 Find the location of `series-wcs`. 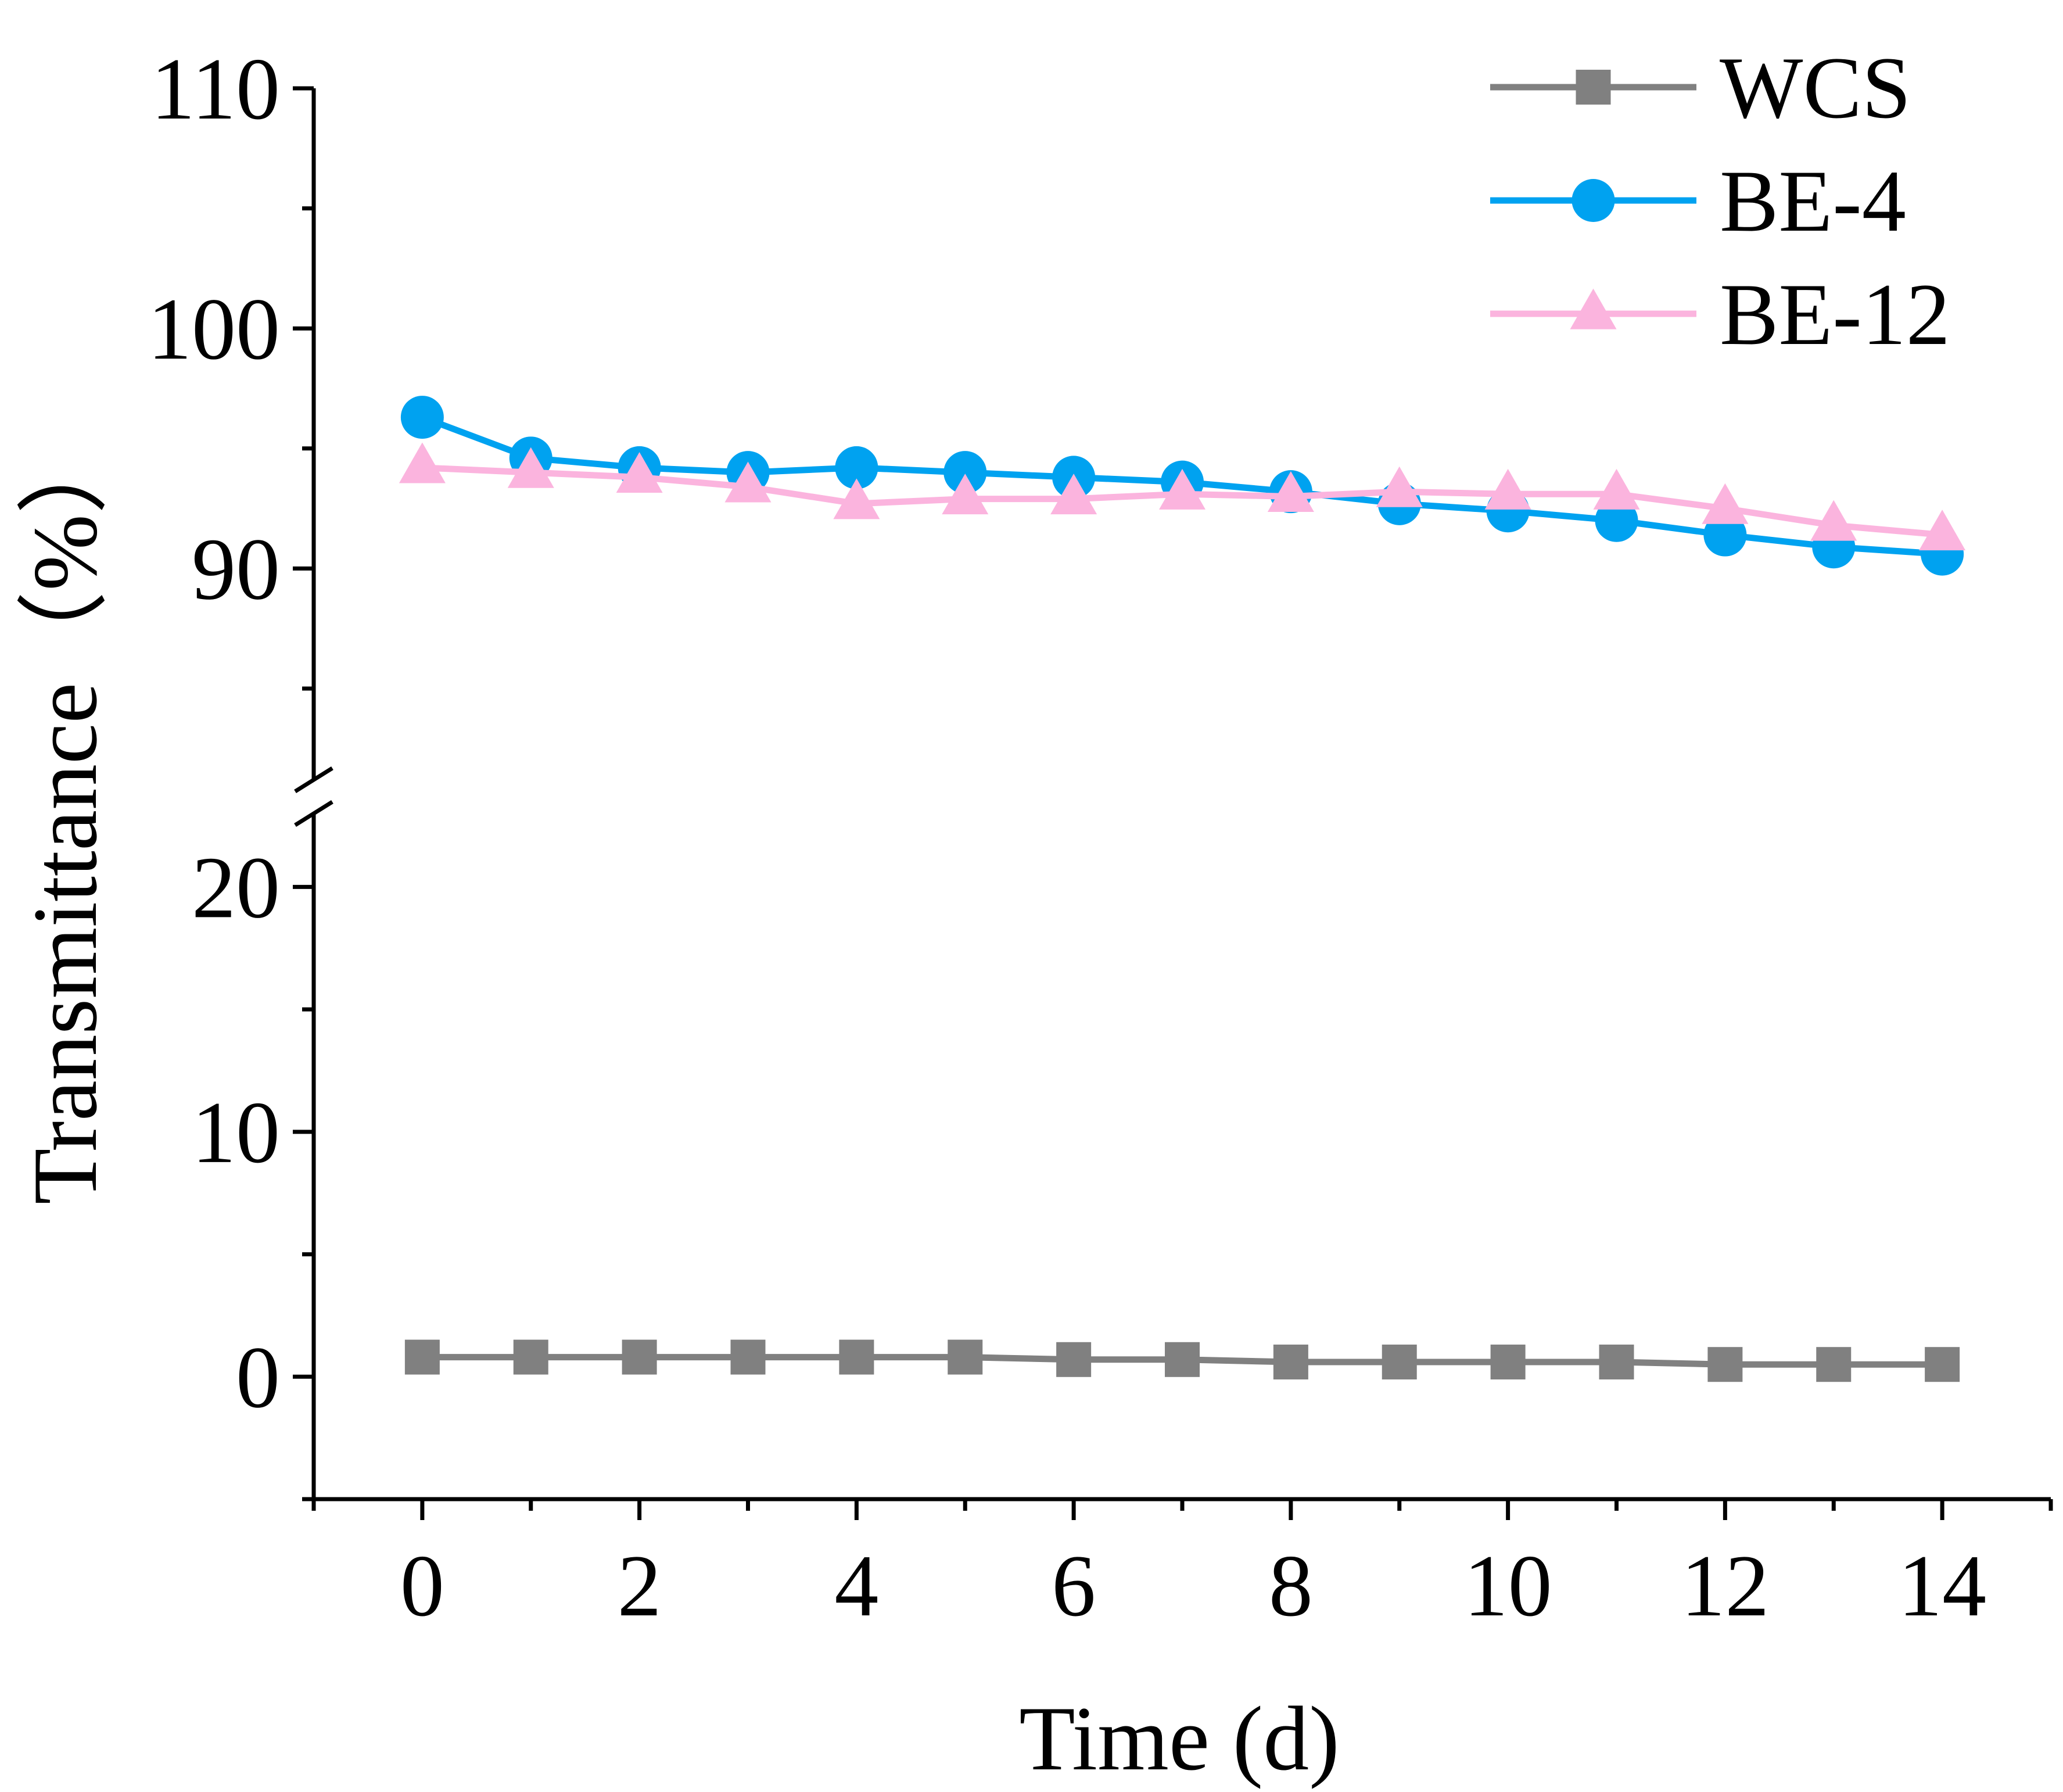

series-wcs is located at coordinates (1182, 1360).